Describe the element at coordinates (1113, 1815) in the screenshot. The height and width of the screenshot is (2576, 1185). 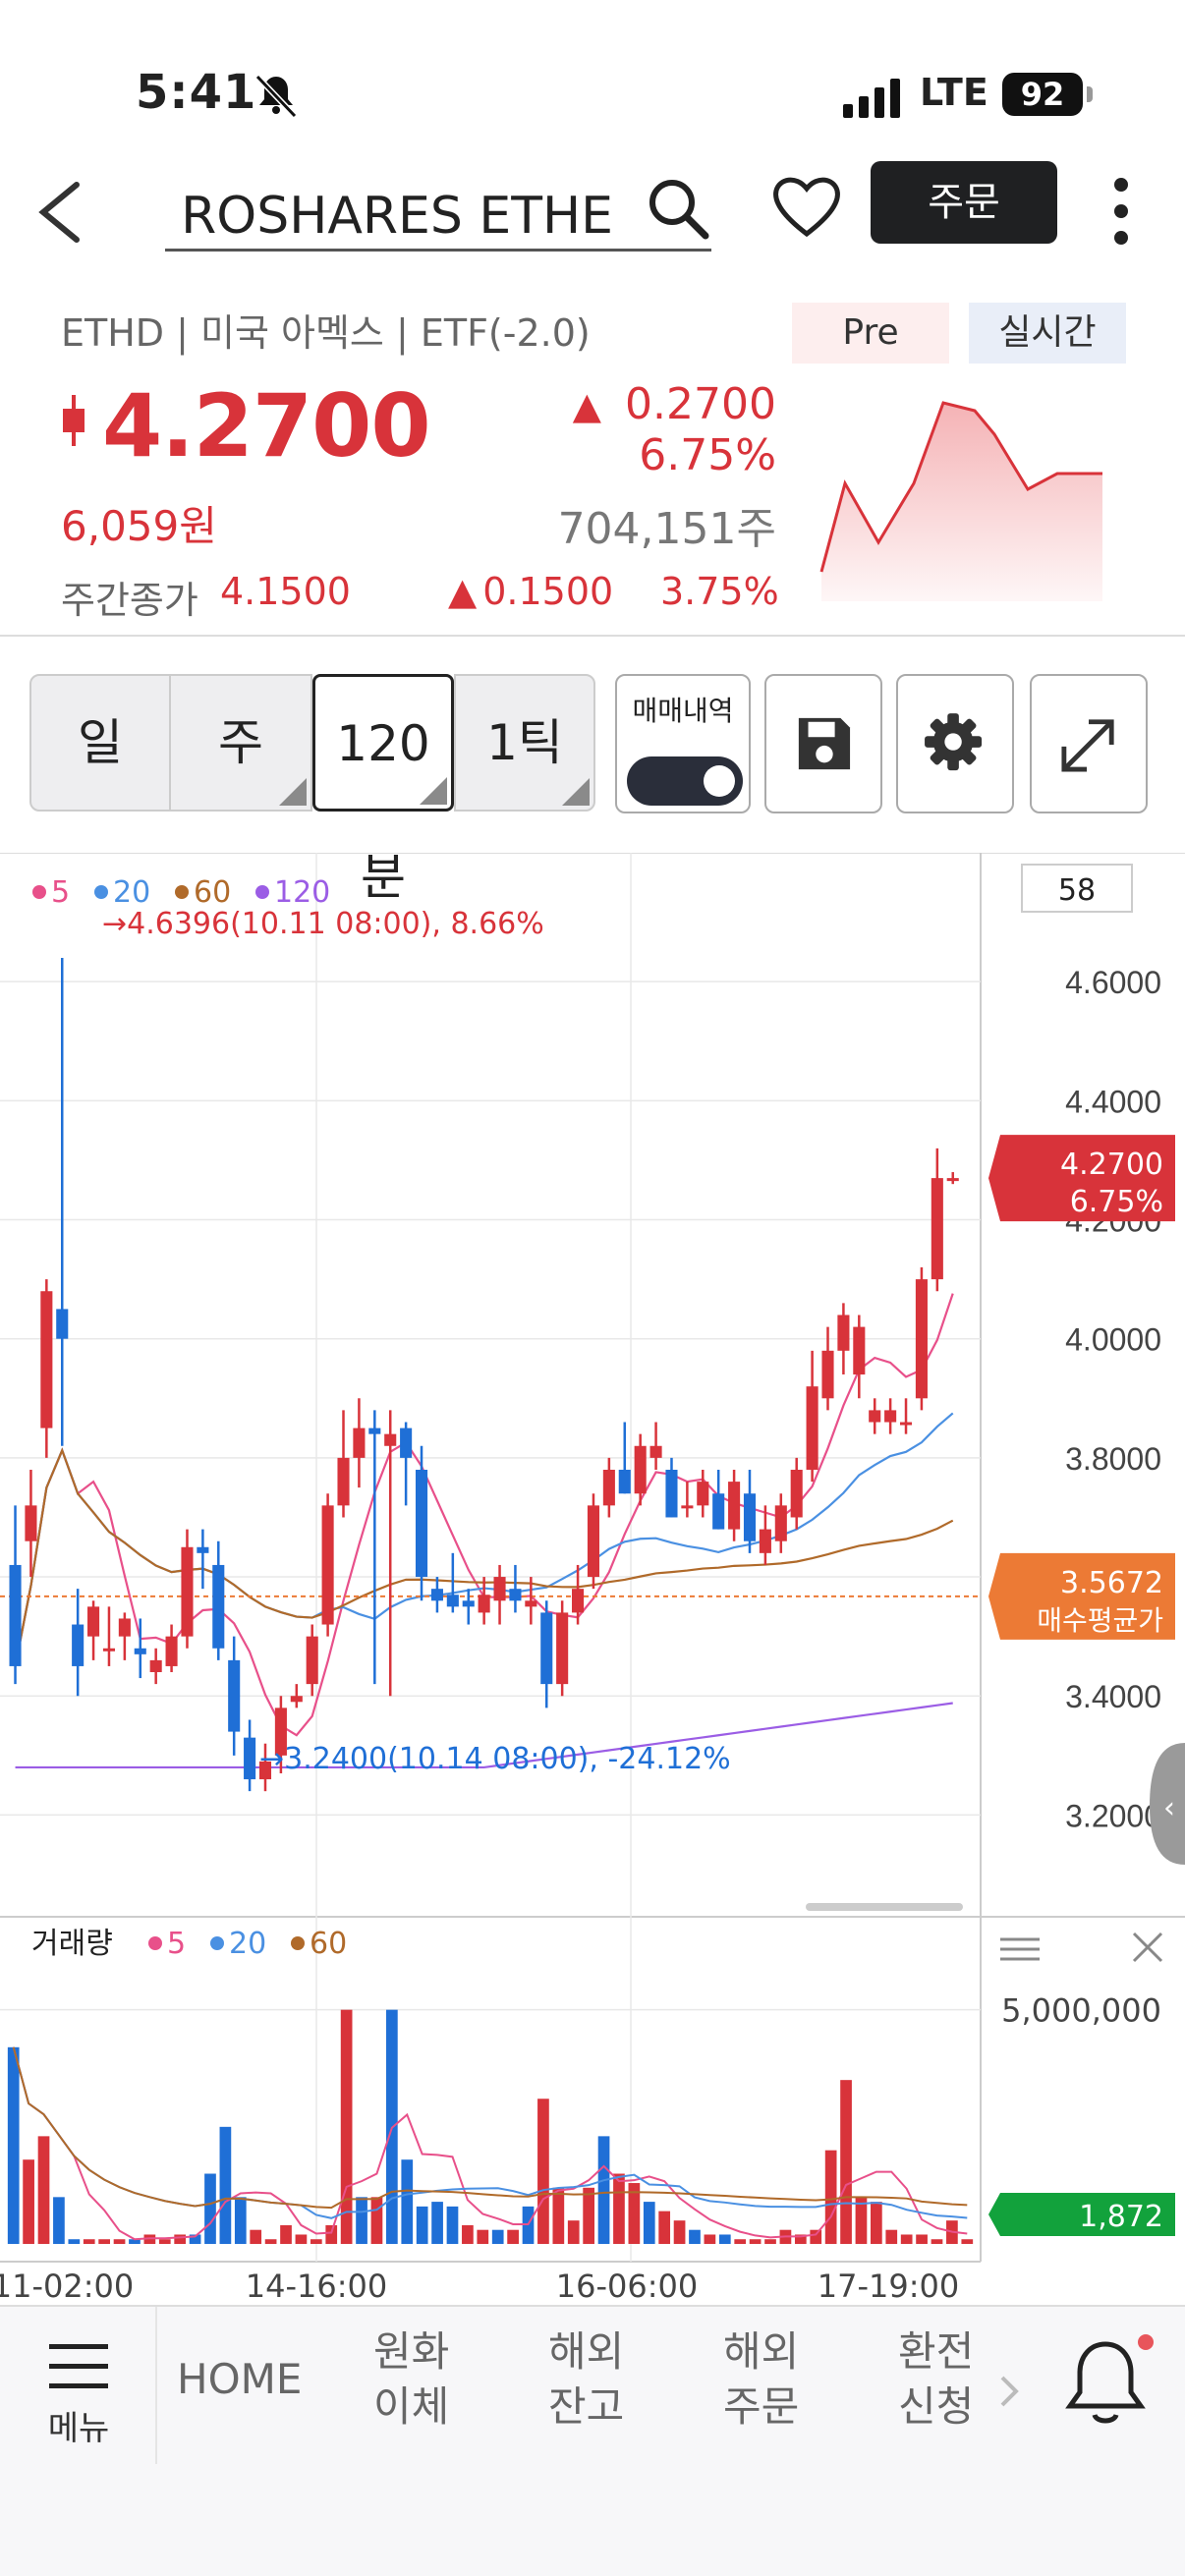
I see `price-tick-label: 3.2000` at that location.